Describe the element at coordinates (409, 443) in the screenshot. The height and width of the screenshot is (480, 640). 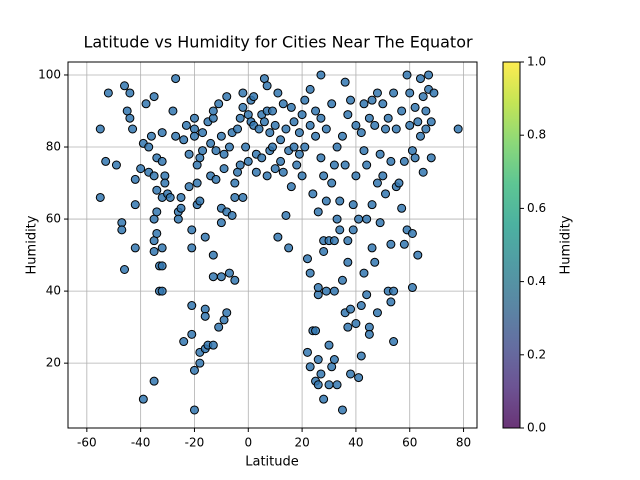
I see `x-tick-label: 60` at that location.